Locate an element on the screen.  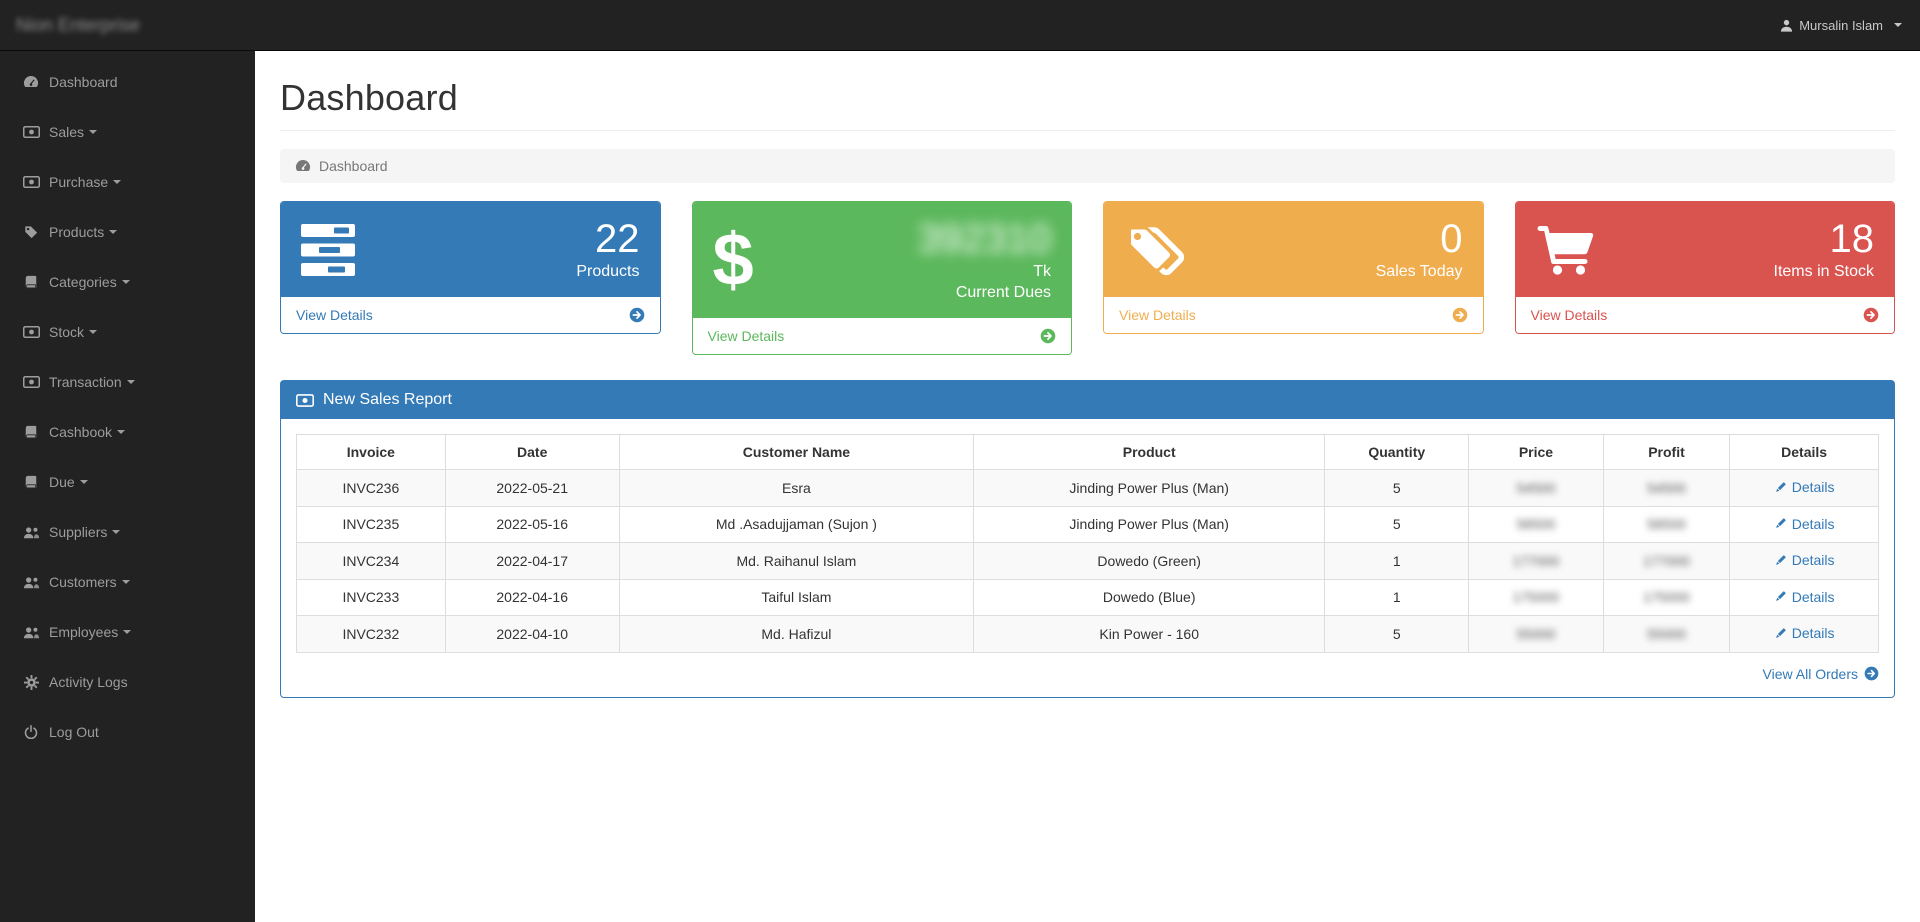
cell-product: Dowedo (Green) is located at coordinates (1149, 561).